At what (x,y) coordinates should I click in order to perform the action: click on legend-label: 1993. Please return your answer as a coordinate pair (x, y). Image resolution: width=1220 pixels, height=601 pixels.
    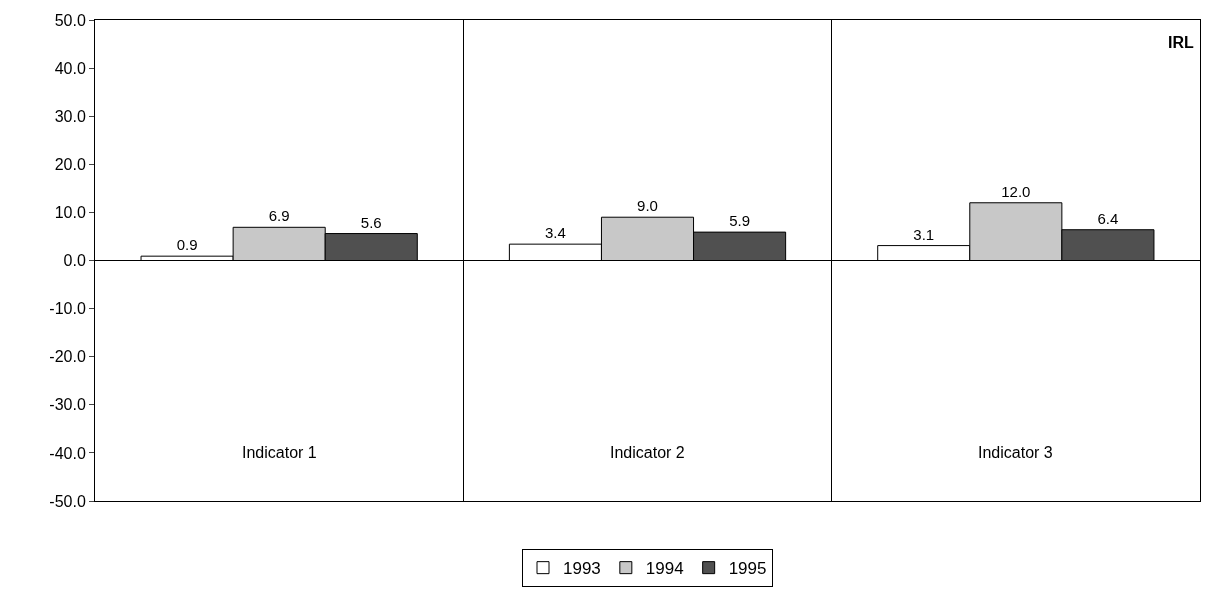
    Looking at the image, I should click on (582, 569).